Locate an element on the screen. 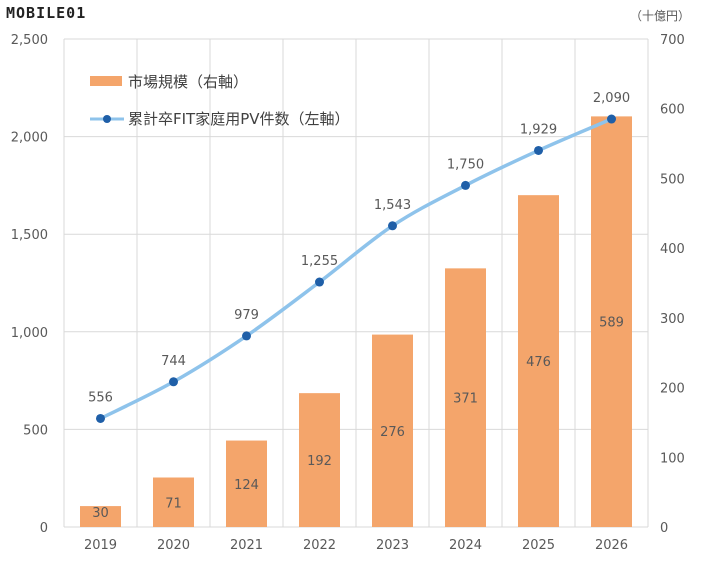  bar-2020 is located at coordinates (173, 502).